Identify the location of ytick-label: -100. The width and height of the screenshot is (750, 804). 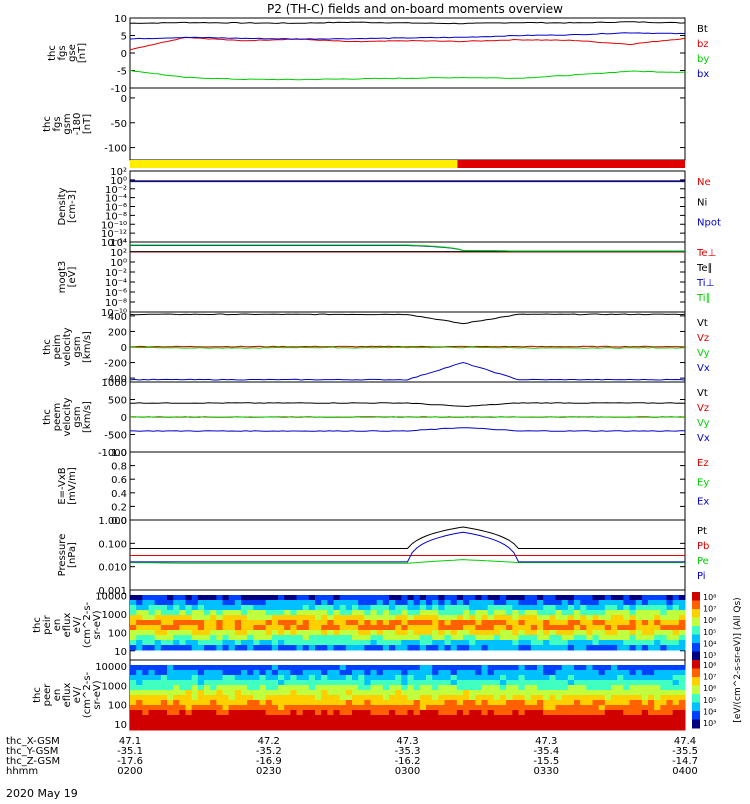
(115, 149).